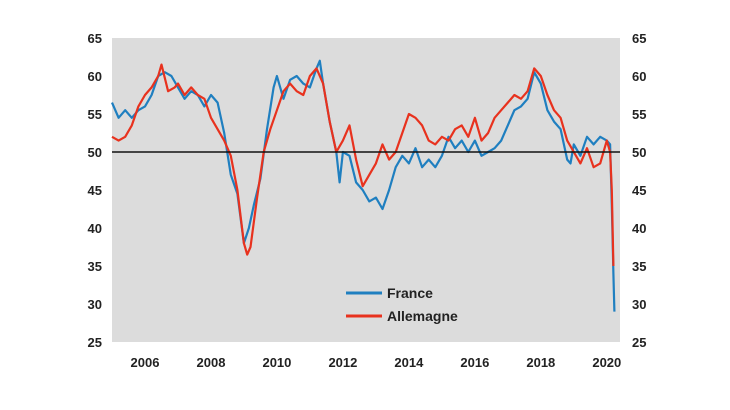 This screenshot has height=410, width=730. What do you see at coordinates (639, 304) in the screenshot?
I see `y-tick-right: 30` at bounding box center [639, 304].